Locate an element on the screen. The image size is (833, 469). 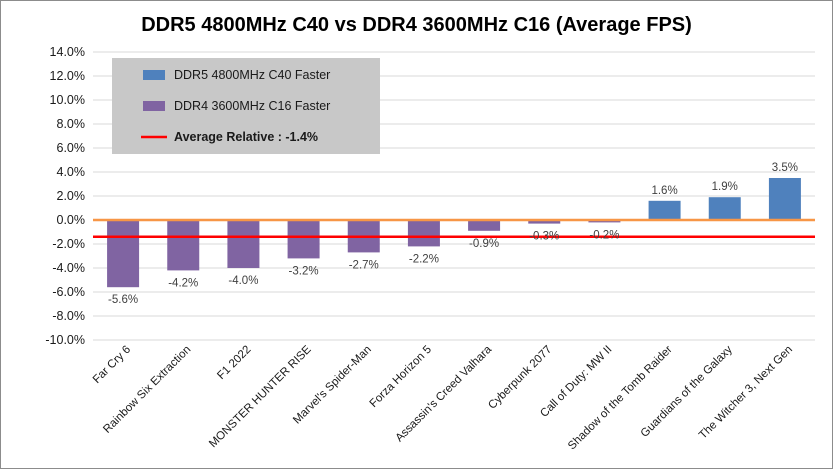
y-tick-label: 0.0% is located at coordinates (71, 220).